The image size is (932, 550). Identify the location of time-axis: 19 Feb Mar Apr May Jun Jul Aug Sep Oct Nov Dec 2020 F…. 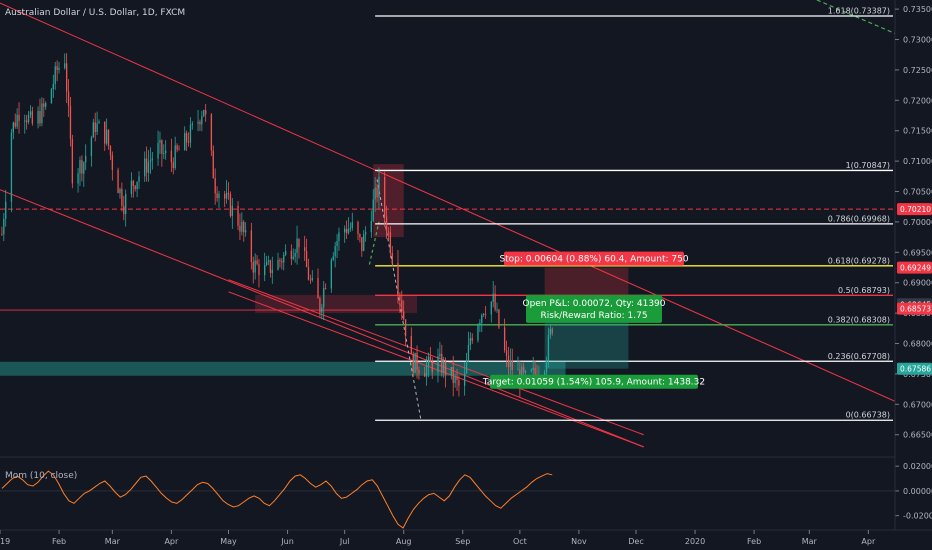
(438, 538).